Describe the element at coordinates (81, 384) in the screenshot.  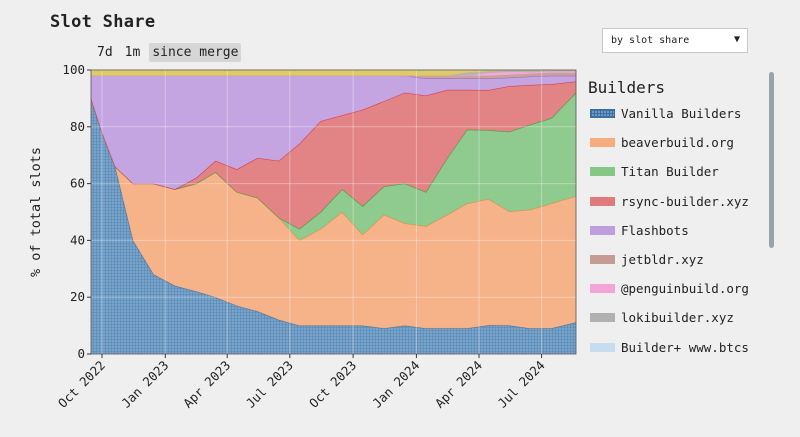
I see `x-tick-label: Oct 2022` at that location.